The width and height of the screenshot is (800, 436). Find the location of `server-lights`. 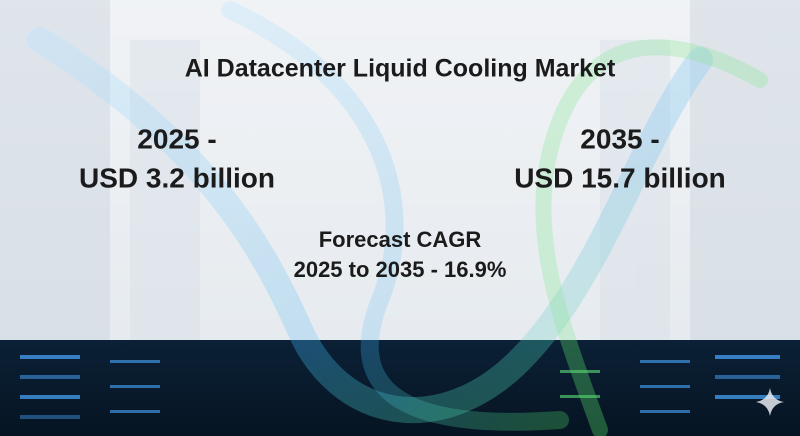

server-lights is located at coordinates (400, 387).